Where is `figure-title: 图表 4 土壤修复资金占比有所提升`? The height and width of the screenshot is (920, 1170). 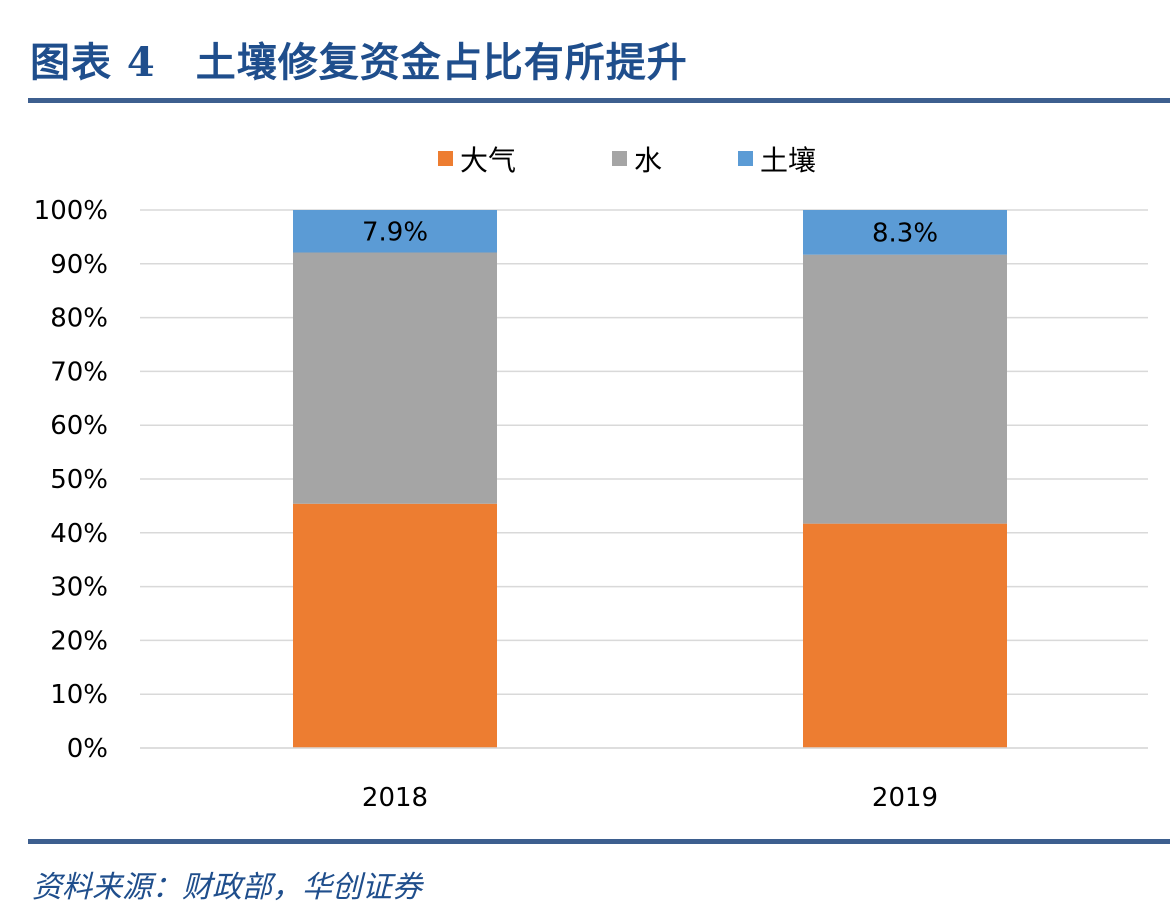
figure-title: 图表 4 土壤修复资金占比有所提升 is located at coordinates (359, 59).